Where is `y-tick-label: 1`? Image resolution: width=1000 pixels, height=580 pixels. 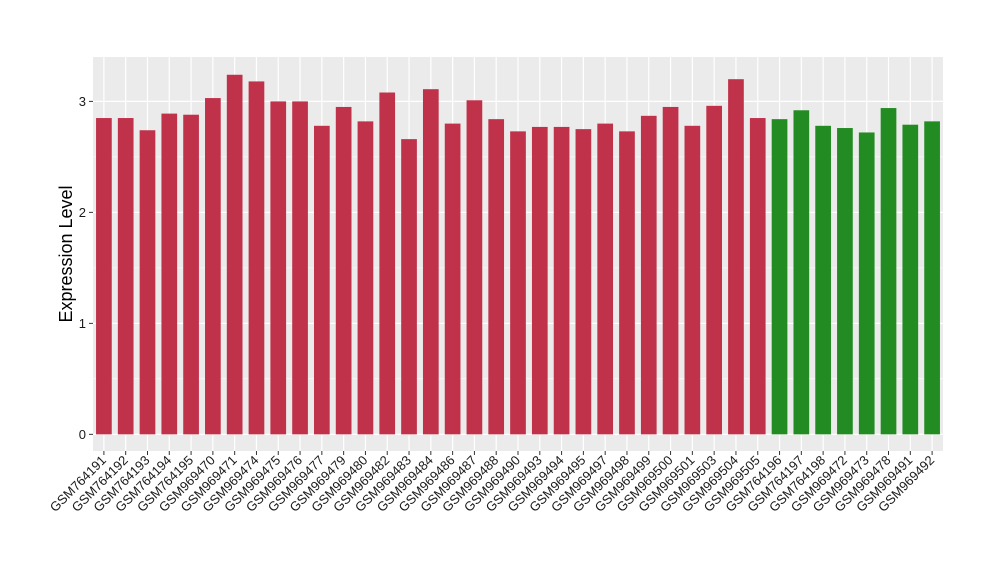
y-tick-label: 1 is located at coordinates (82, 323).